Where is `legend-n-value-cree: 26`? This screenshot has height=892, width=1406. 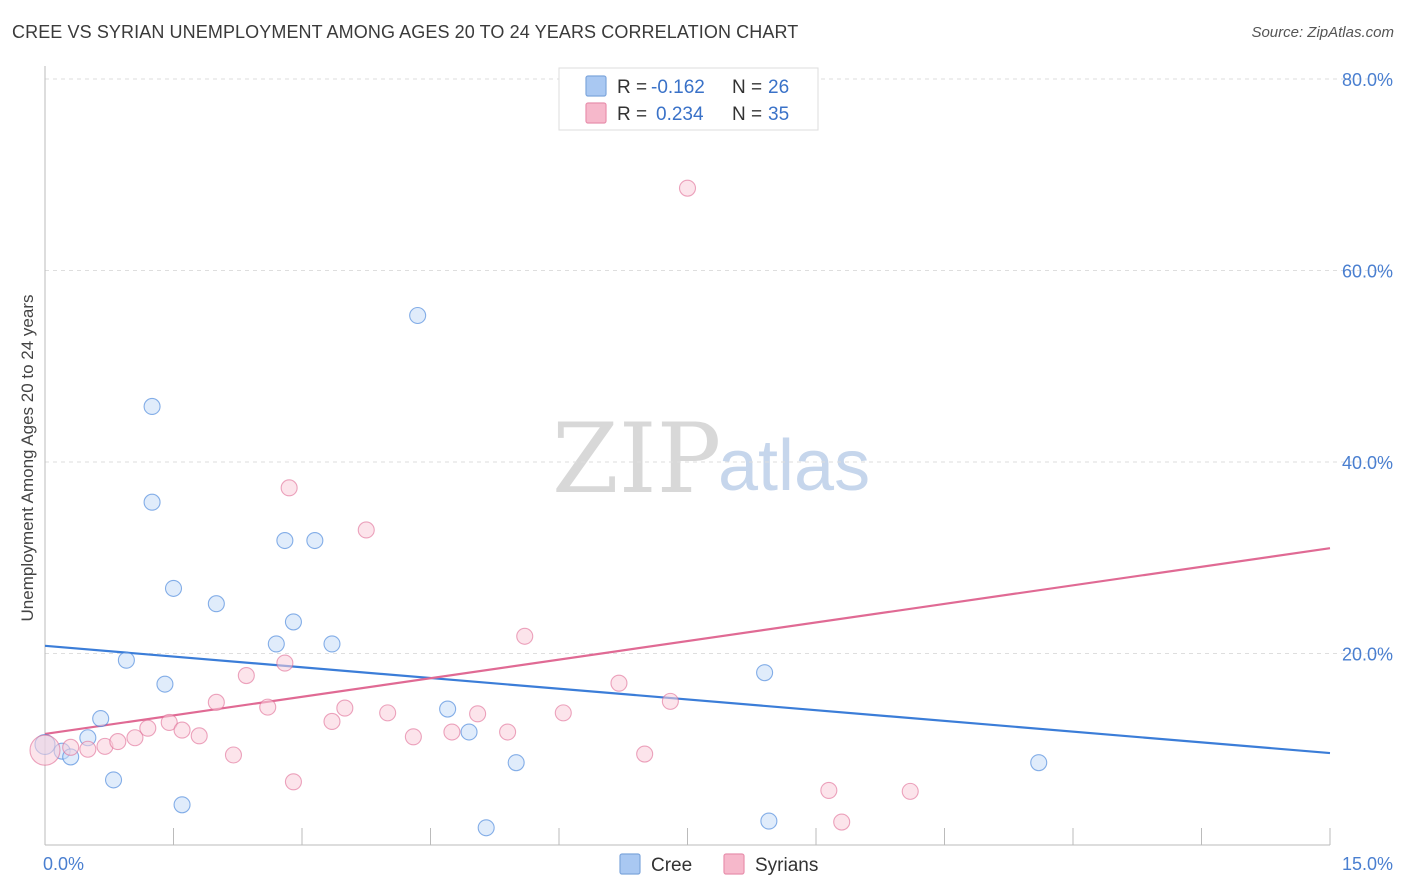 legend-n-value-cree: 26 is located at coordinates (778, 87).